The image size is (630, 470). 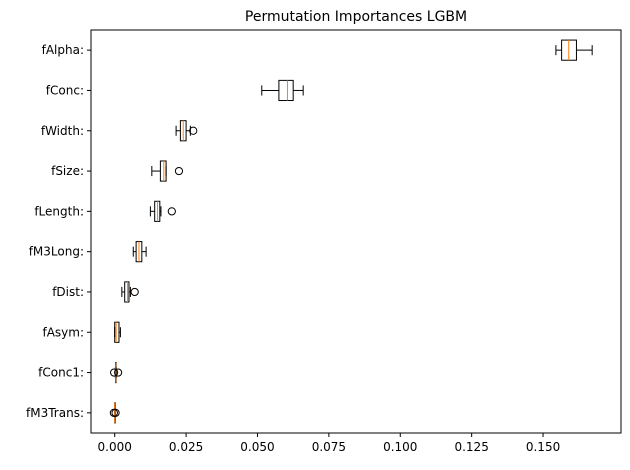 What do you see at coordinates (356, 17) in the screenshot?
I see `chart-title: Permutation Importances LGBM` at bounding box center [356, 17].